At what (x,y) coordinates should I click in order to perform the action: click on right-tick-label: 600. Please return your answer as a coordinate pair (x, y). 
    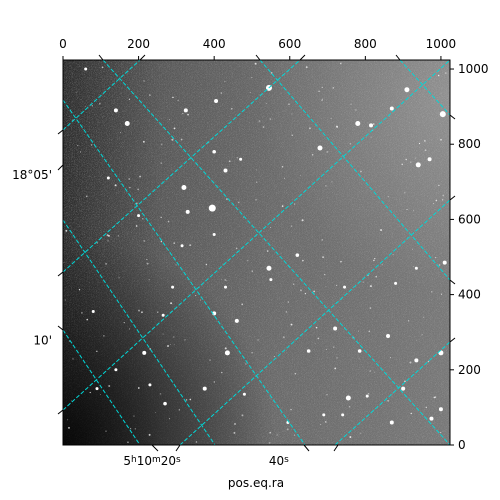
    Looking at the image, I should click on (469, 219).